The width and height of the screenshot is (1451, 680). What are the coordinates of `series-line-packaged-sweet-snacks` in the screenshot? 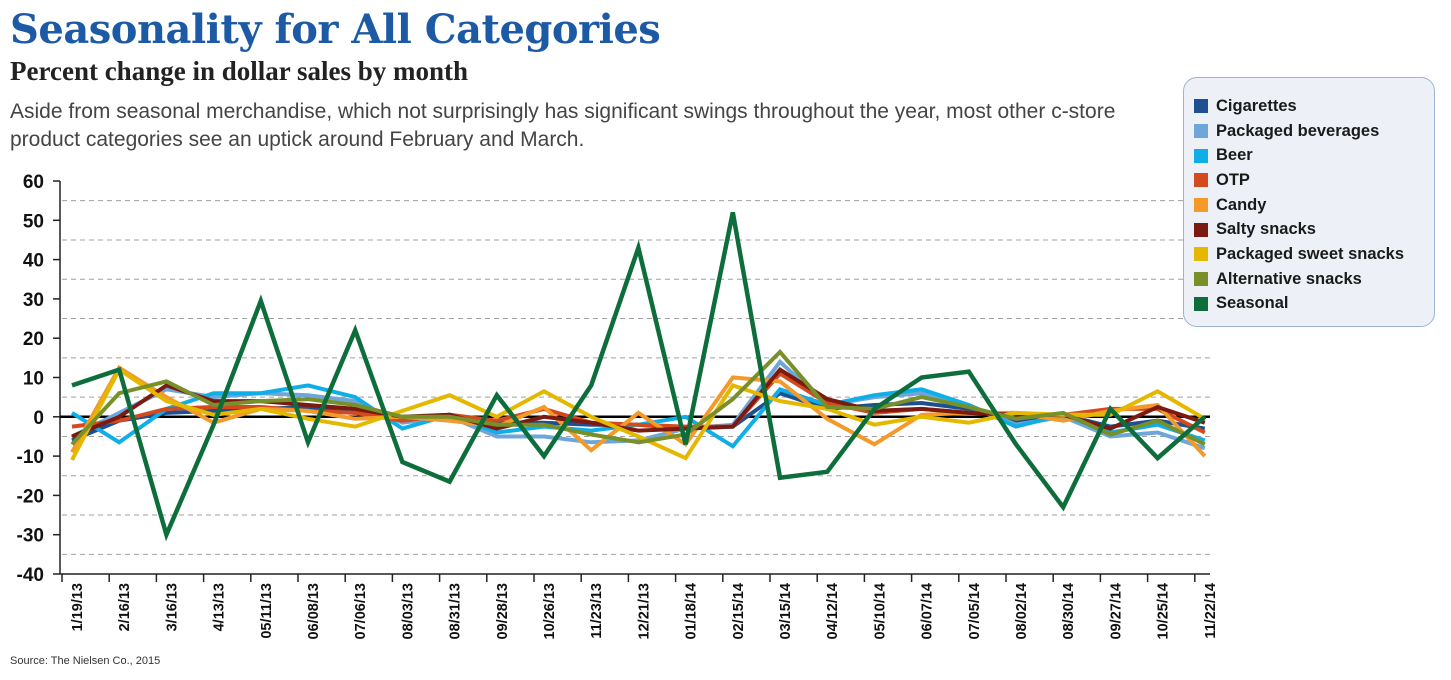 It's located at (638, 413).